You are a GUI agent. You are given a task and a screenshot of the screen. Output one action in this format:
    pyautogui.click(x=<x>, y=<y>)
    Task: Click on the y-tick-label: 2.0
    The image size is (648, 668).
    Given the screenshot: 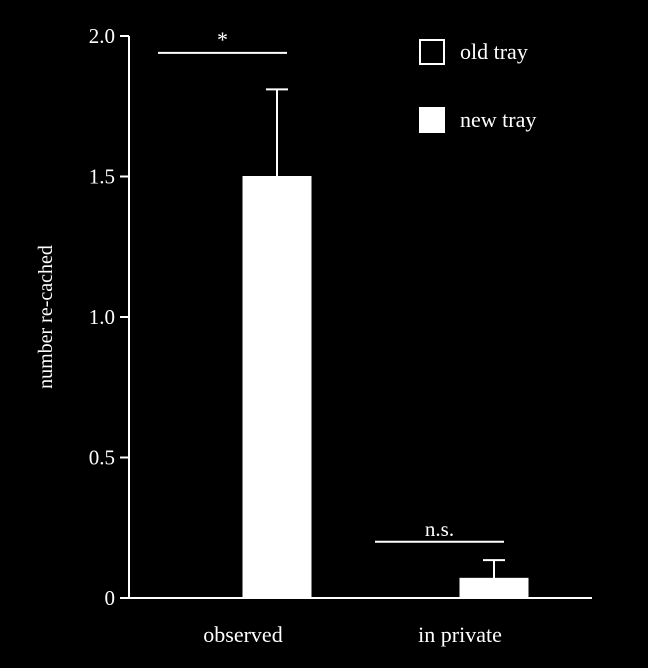 What is the action you would take?
    pyautogui.click(x=102, y=36)
    